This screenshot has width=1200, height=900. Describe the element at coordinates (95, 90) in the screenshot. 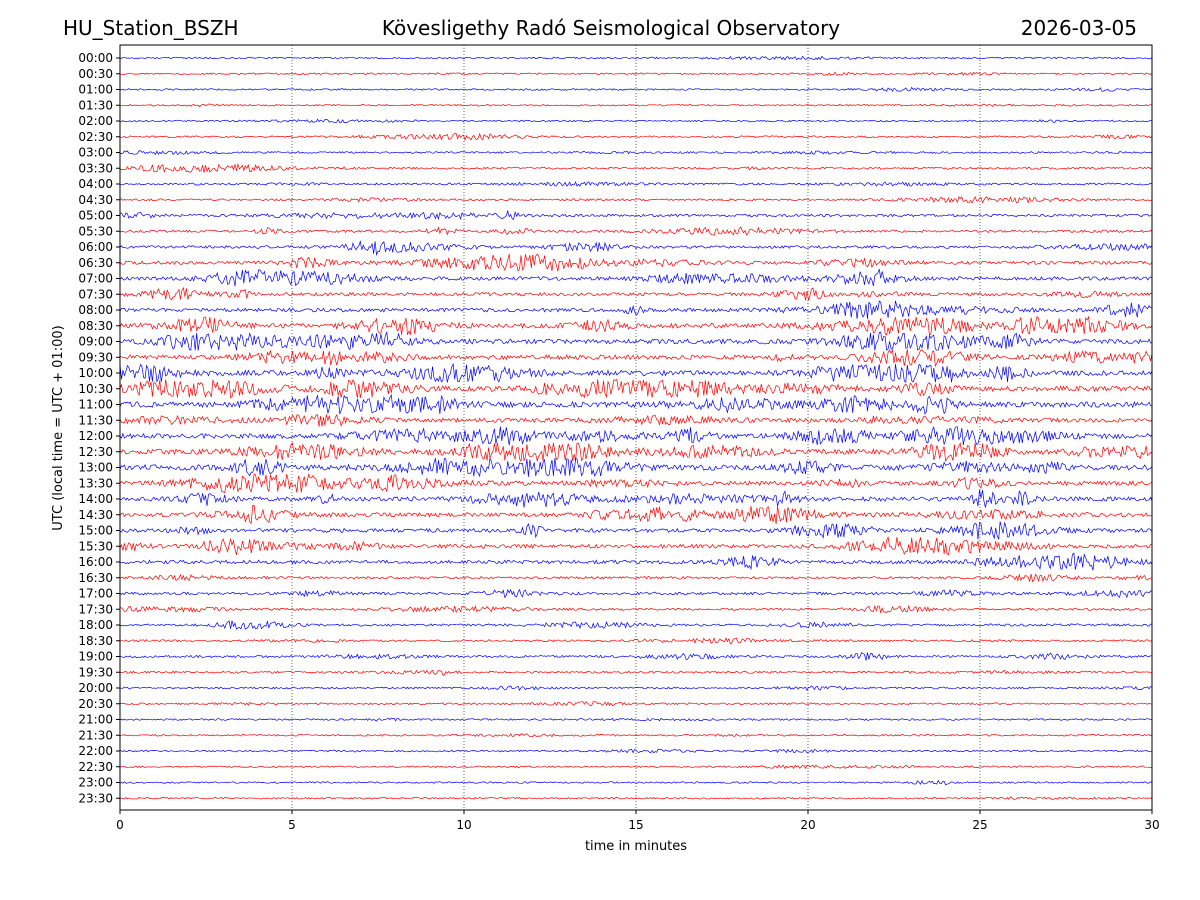

I see `y-tick-label: 01:00` at that location.